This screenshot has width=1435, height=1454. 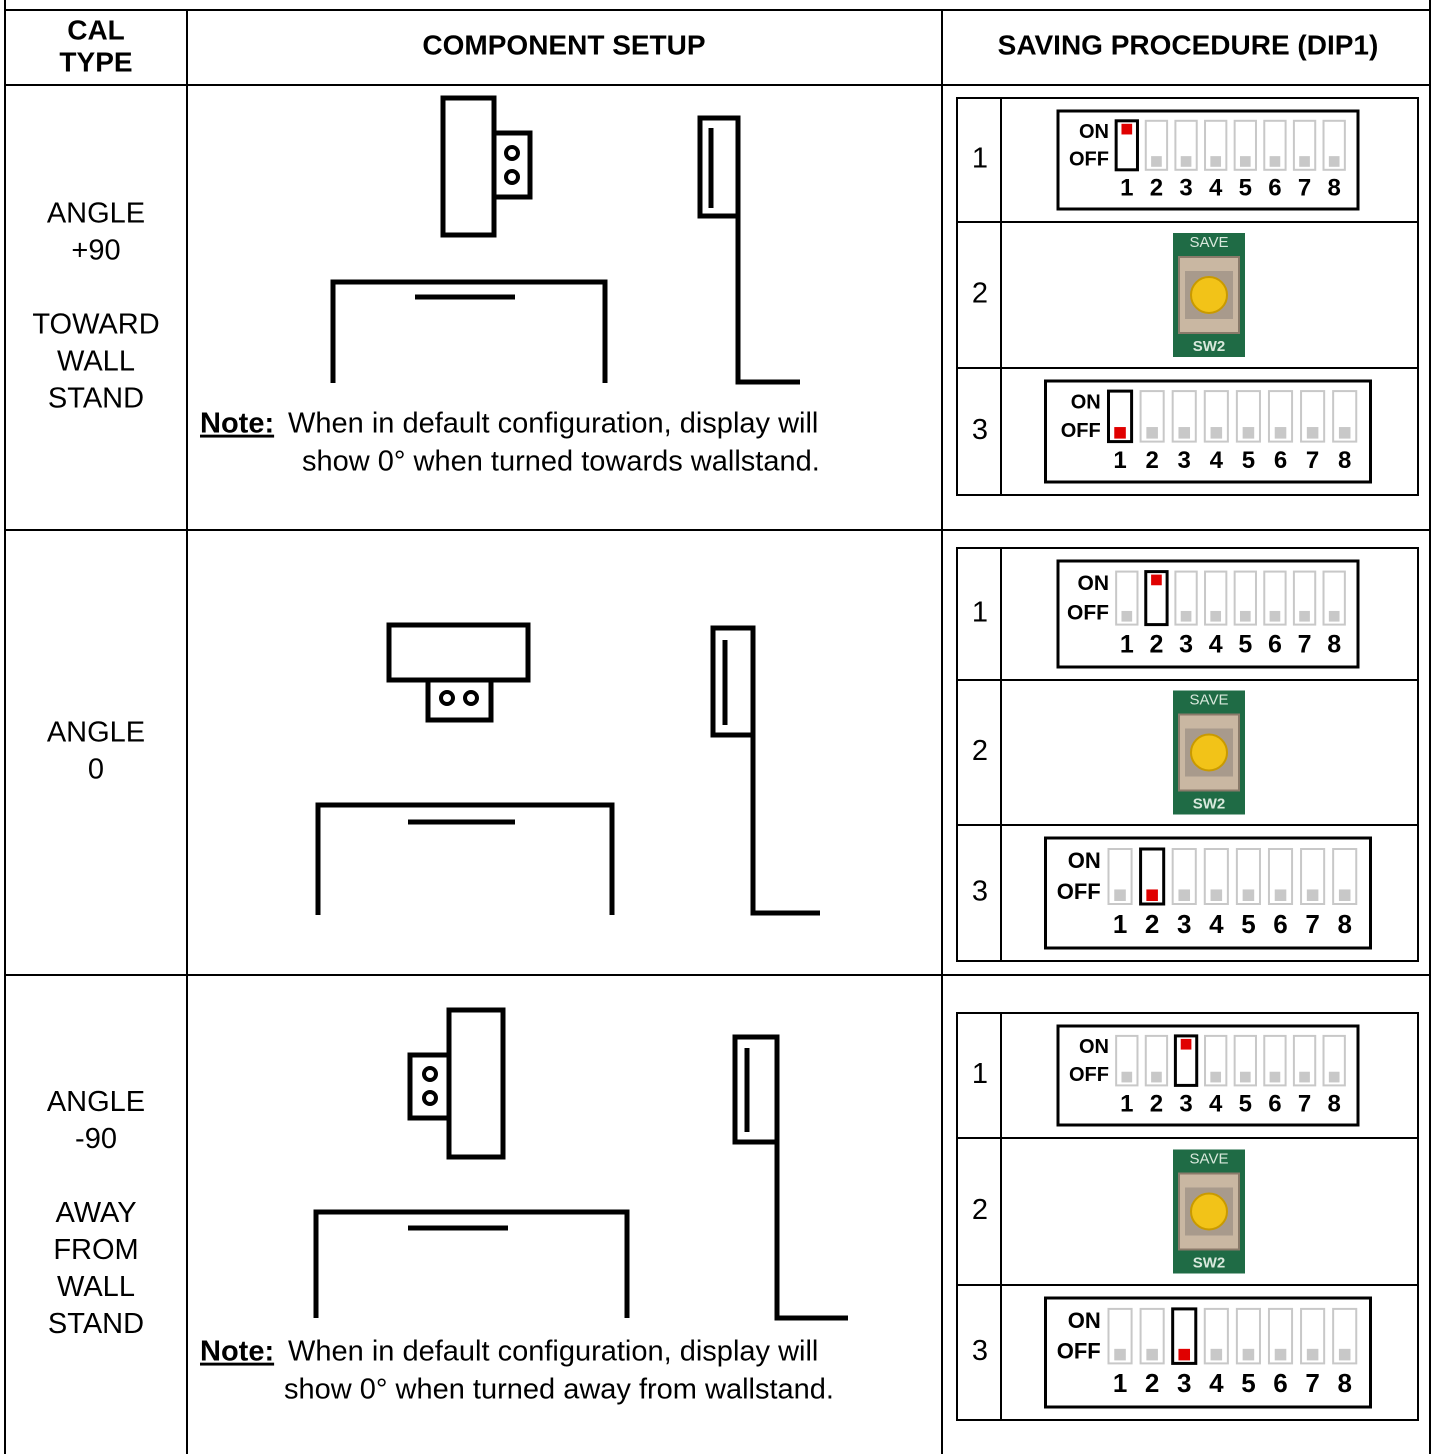 What do you see at coordinates (1209, 242) in the screenshot?
I see `button-top-label: SAVE` at bounding box center [1209, 242].